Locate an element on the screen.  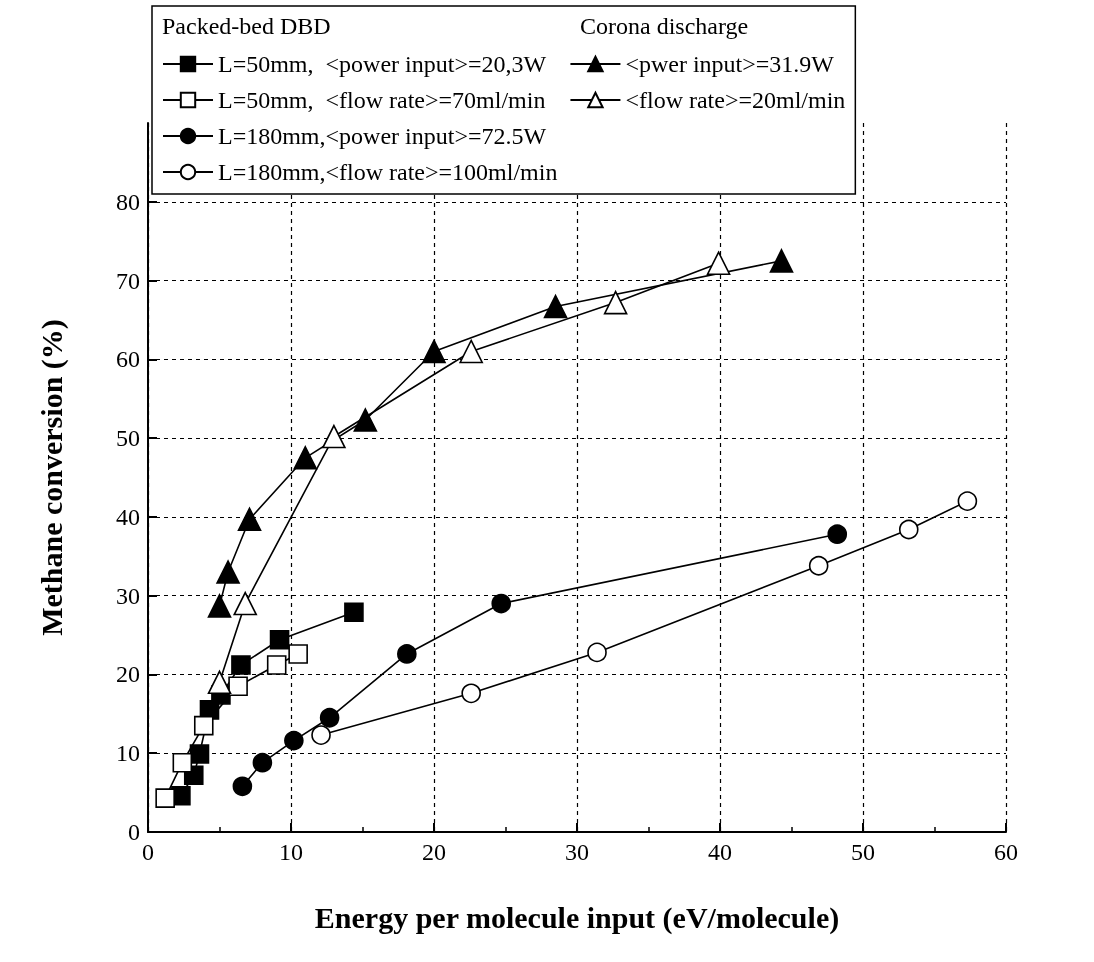
y-tick-label: 80 is located at coordinates (128, 201).